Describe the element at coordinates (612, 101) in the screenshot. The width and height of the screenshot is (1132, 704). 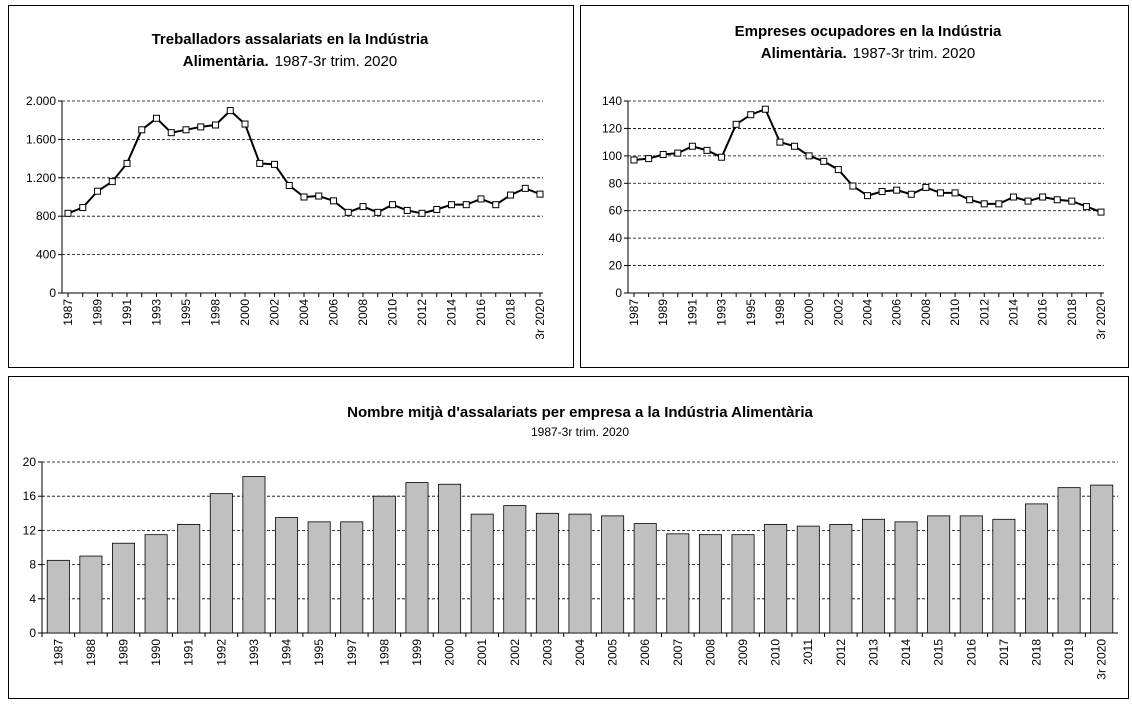
I see `y-tick-label: 140` at that location.